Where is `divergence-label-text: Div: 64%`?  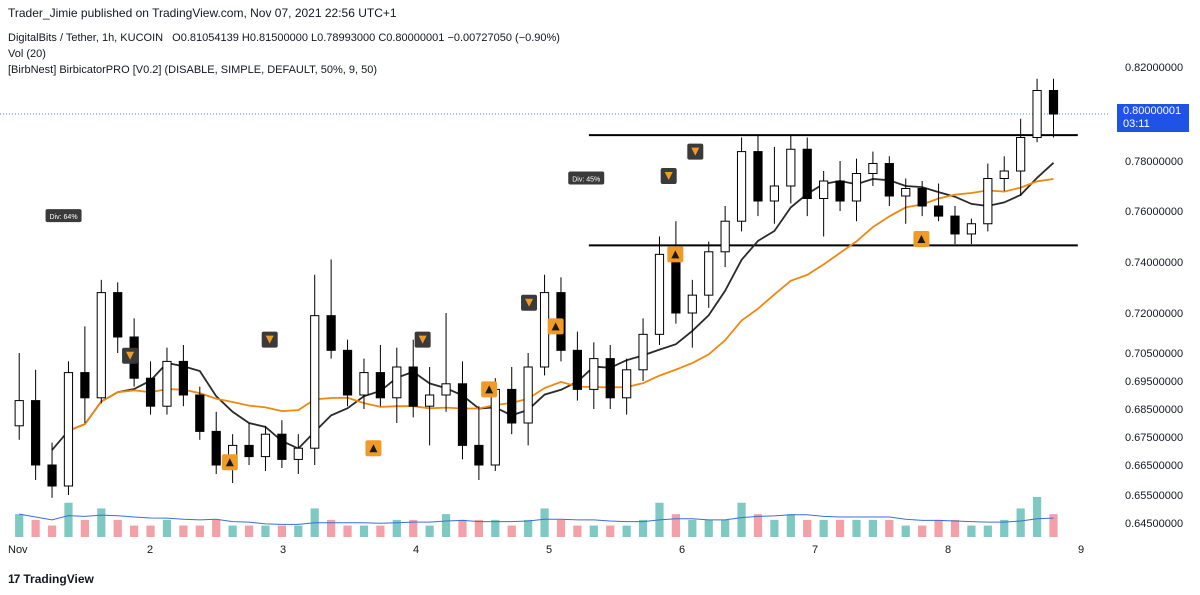 divergence-label-text: Div: 64% is located at coordinates (64, 217).